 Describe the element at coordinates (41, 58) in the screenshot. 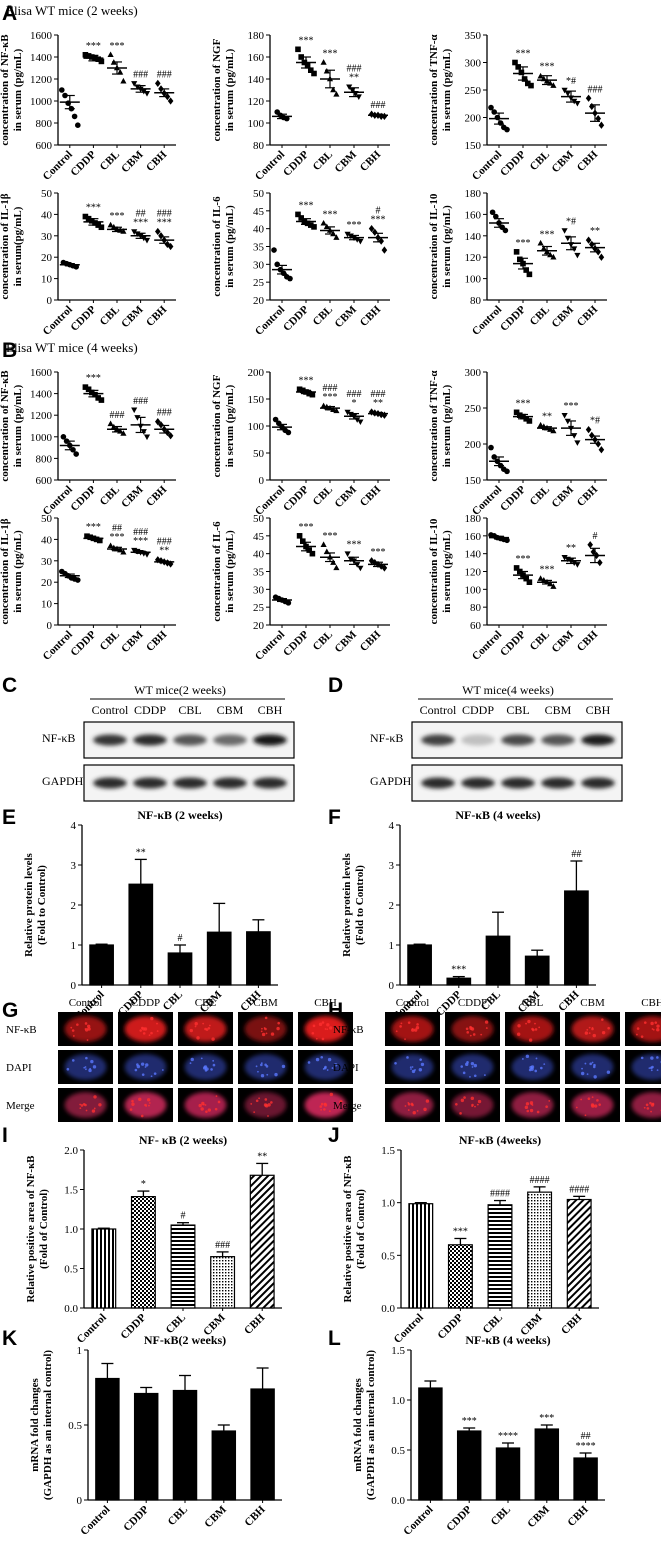

I see `y-tick-label: 1400` at that location.